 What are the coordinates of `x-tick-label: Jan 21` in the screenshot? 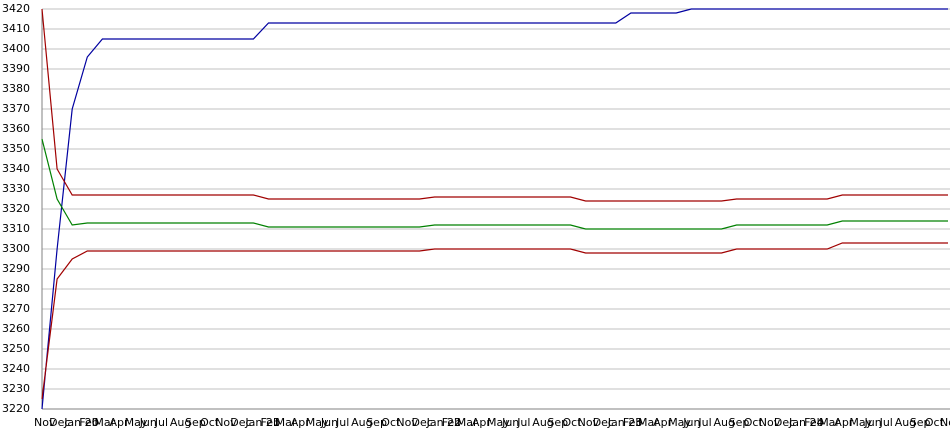 It's located at (261, 422).